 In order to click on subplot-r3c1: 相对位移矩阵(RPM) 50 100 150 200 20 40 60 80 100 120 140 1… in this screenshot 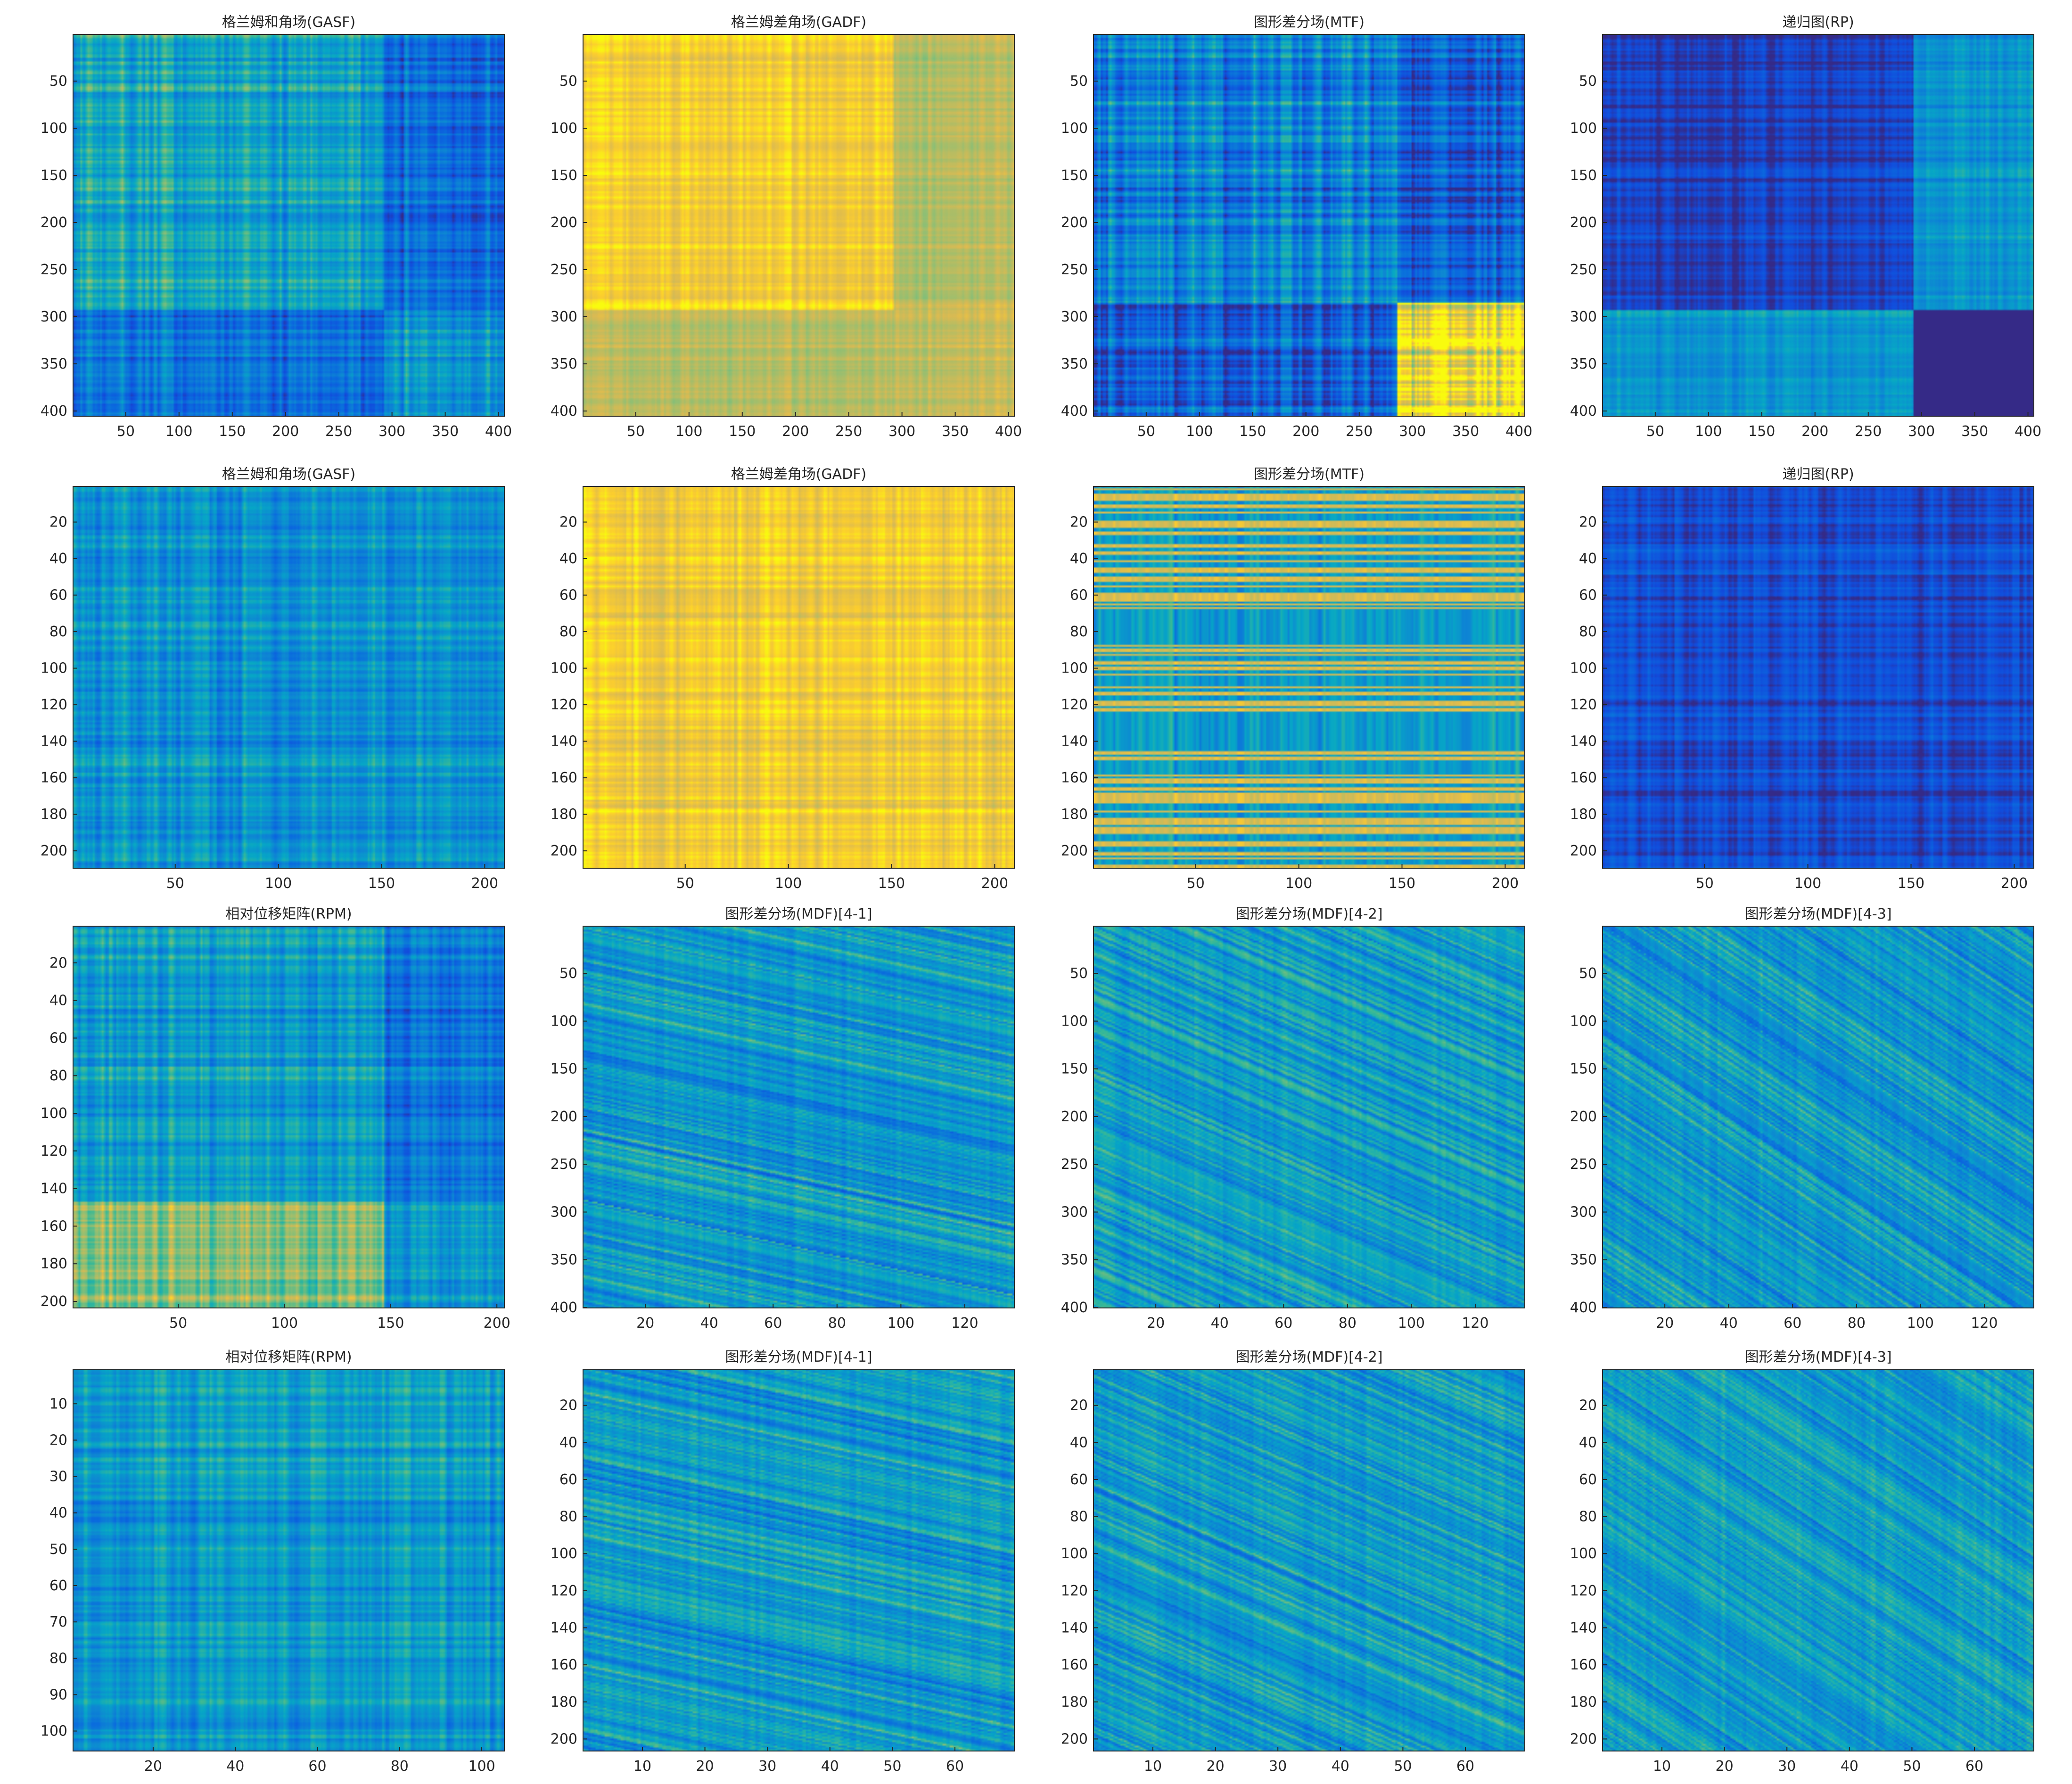, I will do `click(275, 1119)`.